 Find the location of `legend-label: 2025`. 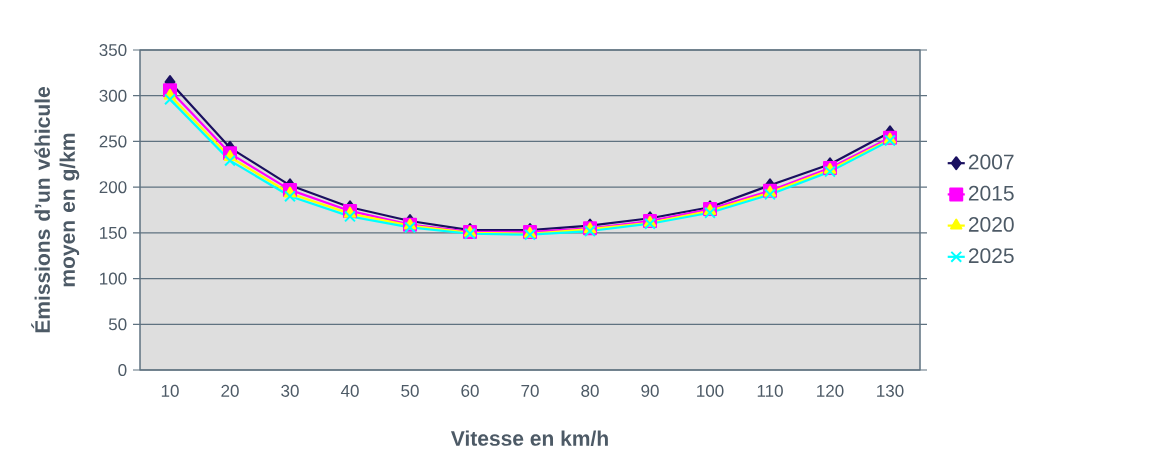

legend-label: 2025 is located at coordinates (991, 256).